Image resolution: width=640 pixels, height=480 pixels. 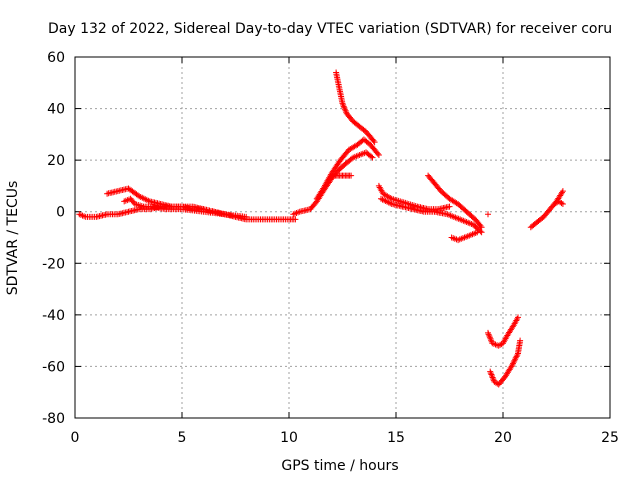 I want to click on series-track-m, so click(x=503, y=331).